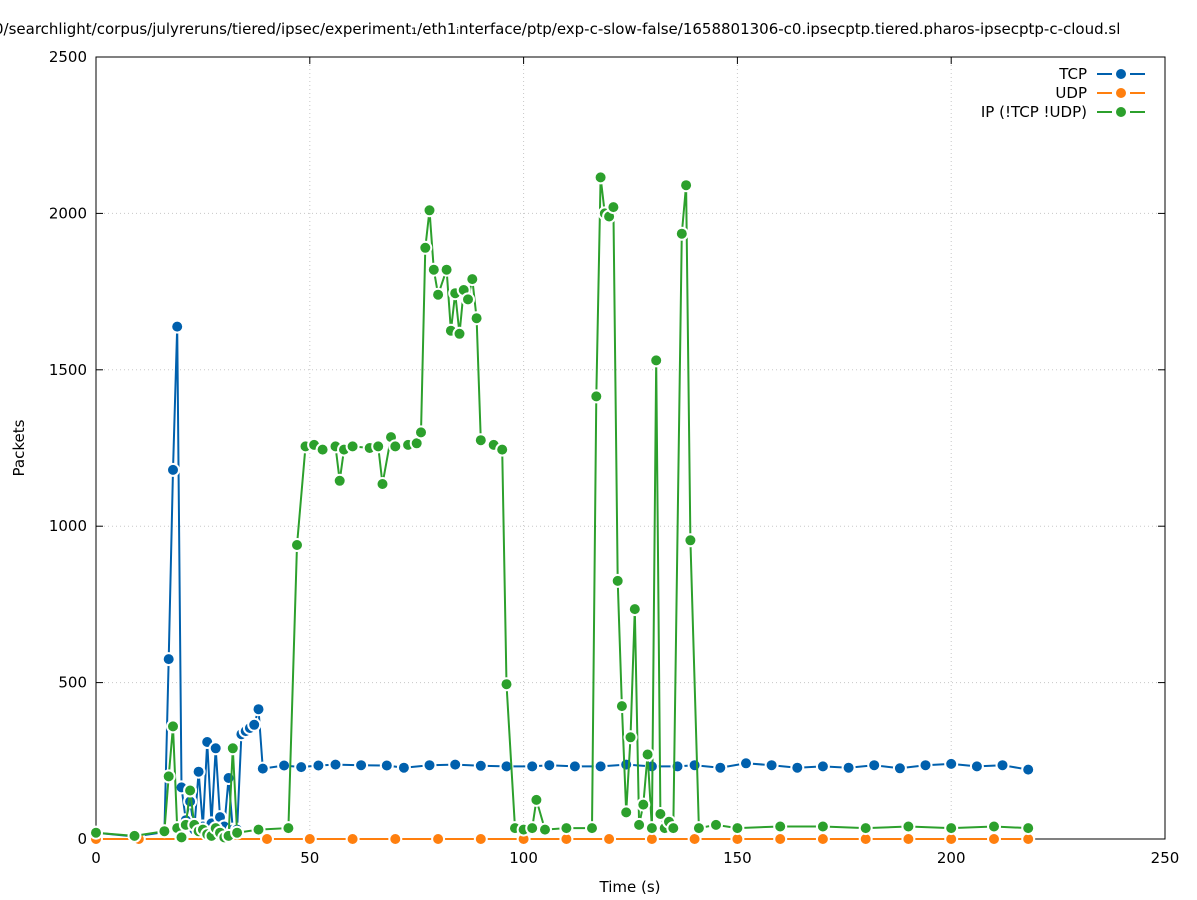 The width and height of the screenshot is (1197, 900). I want to click on y-tick-label: 1000, so click(68, 526).